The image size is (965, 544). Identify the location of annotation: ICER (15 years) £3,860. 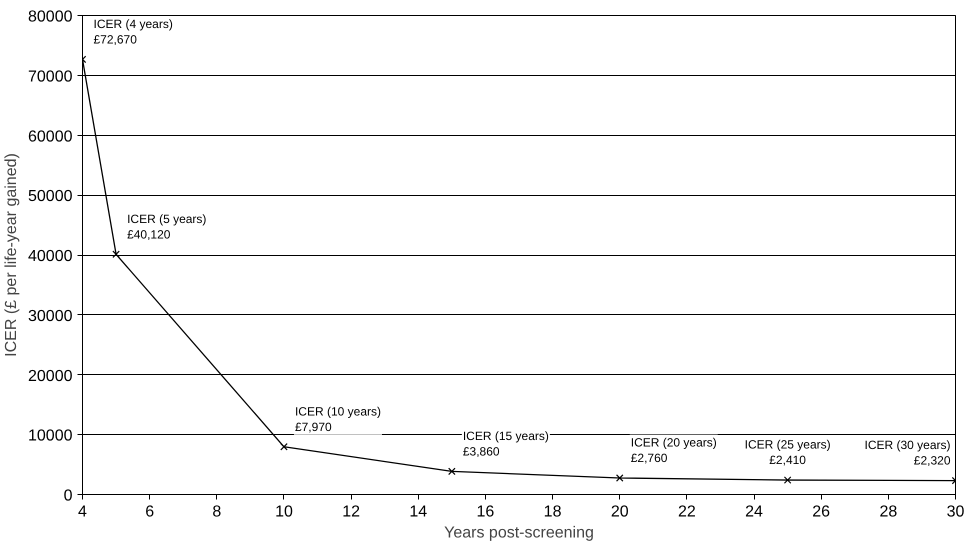
(505, 443).